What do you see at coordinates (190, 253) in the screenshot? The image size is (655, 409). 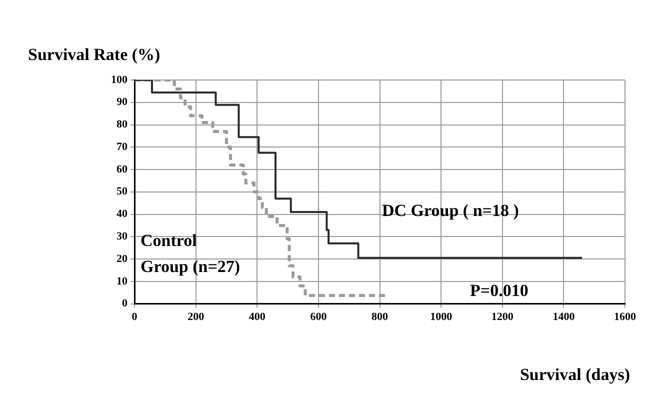 I see `series-label: Control Group (n=27)` at bounding box center [190, 253].